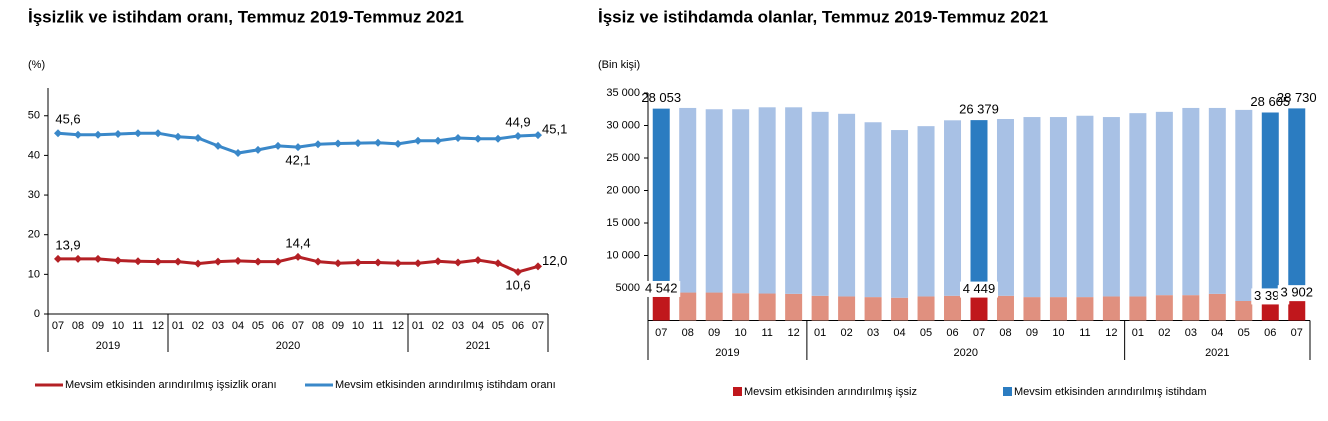 The image size is (1328, 421). Describe the element at coordinates (737, 391) in the screenshot. I see `legend-swatch` at that location.